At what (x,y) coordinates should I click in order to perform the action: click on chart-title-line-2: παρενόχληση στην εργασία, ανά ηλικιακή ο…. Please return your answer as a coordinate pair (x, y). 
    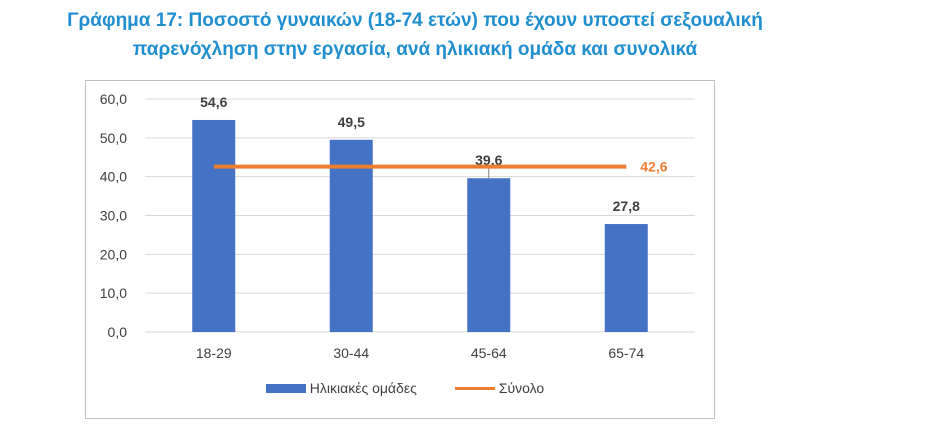
    Looking at the image, I should click on (415, 49).